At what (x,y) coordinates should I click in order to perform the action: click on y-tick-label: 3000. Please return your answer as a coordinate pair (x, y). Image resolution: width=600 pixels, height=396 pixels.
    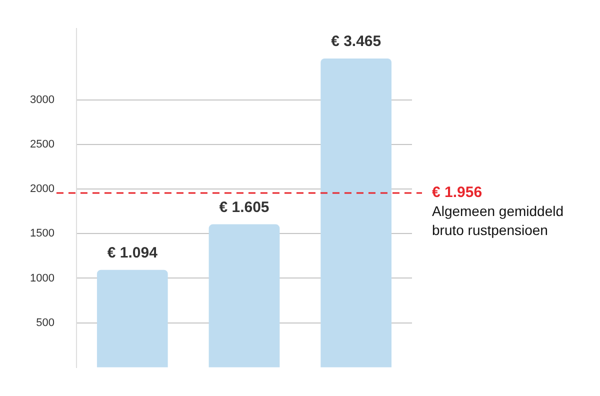
    Looking at the image, I should click on (42, 100).